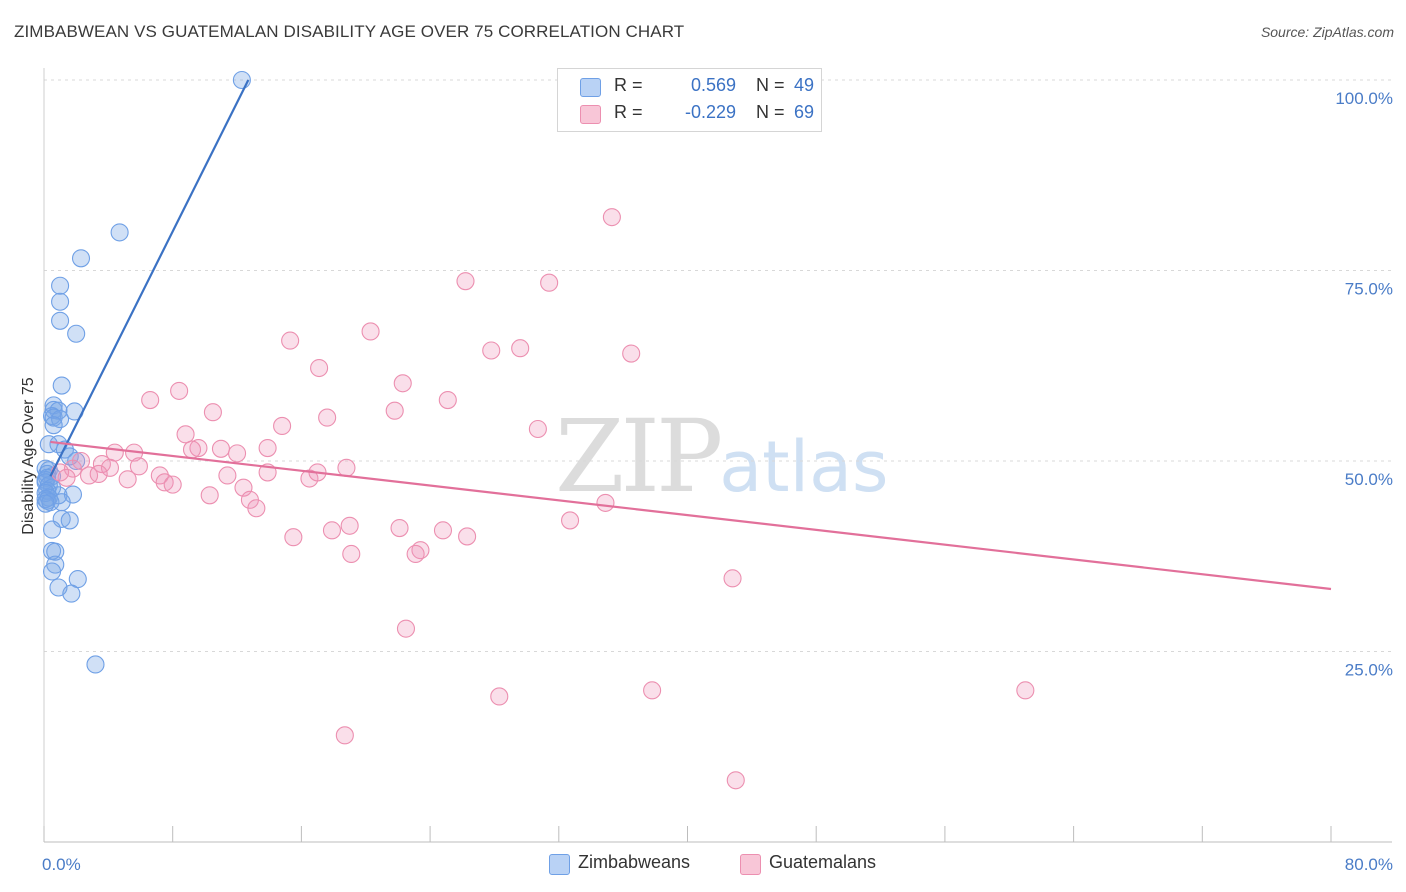 The image size is (1406, 892). I want to click on x-tick-label-min: 0.0%, so click(61, 864).